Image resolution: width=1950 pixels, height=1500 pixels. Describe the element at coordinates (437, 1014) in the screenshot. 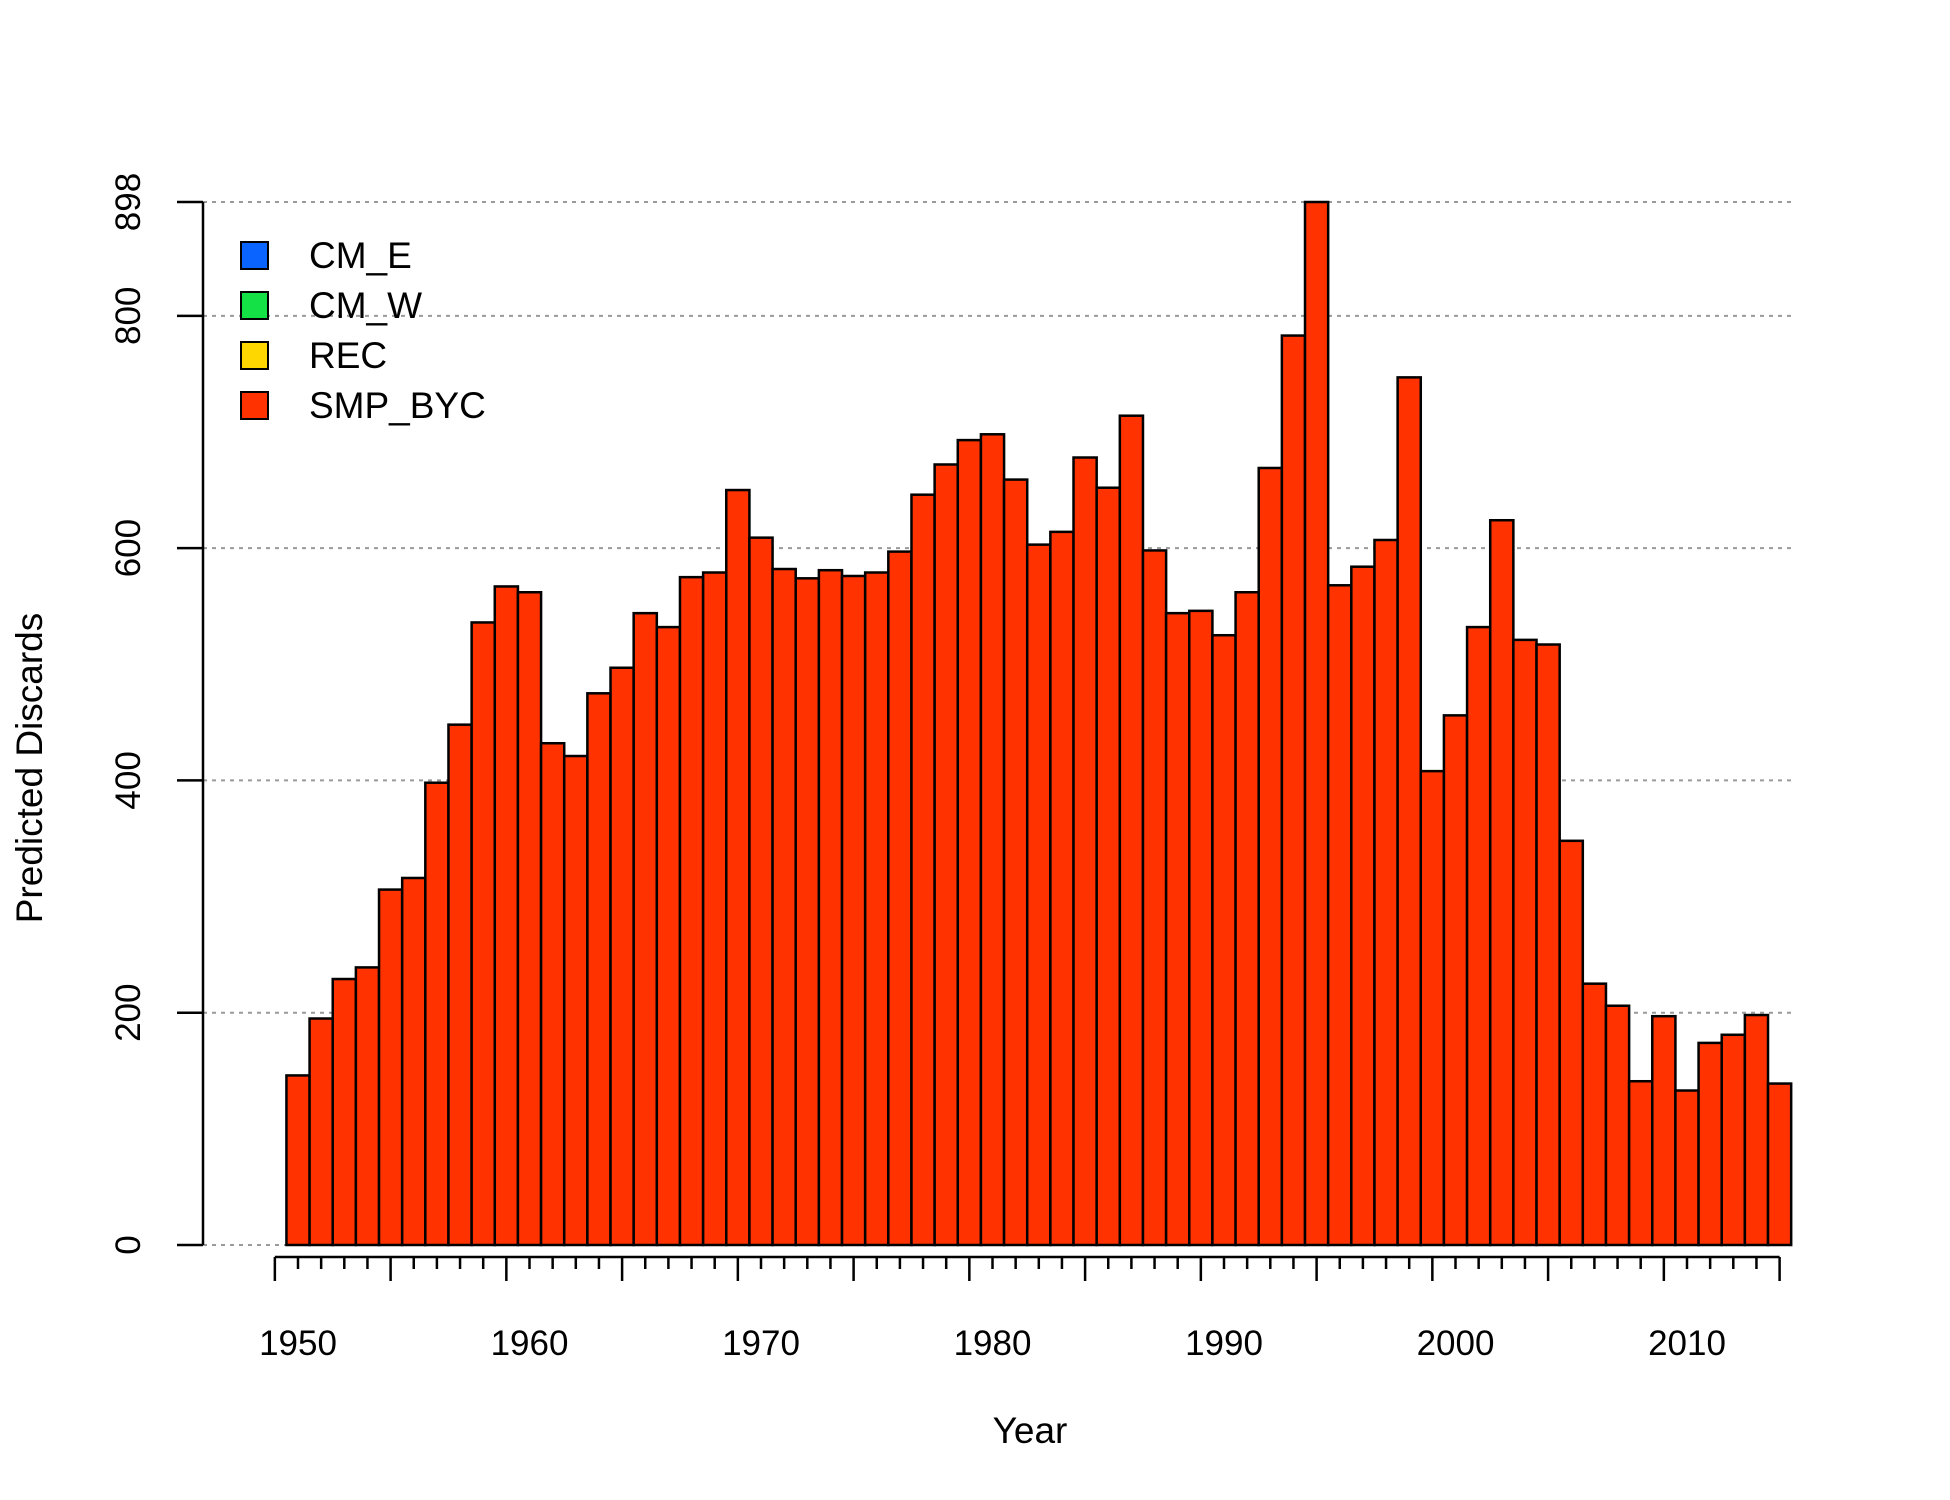

I see `bar-smp_byc-1956` at that location.